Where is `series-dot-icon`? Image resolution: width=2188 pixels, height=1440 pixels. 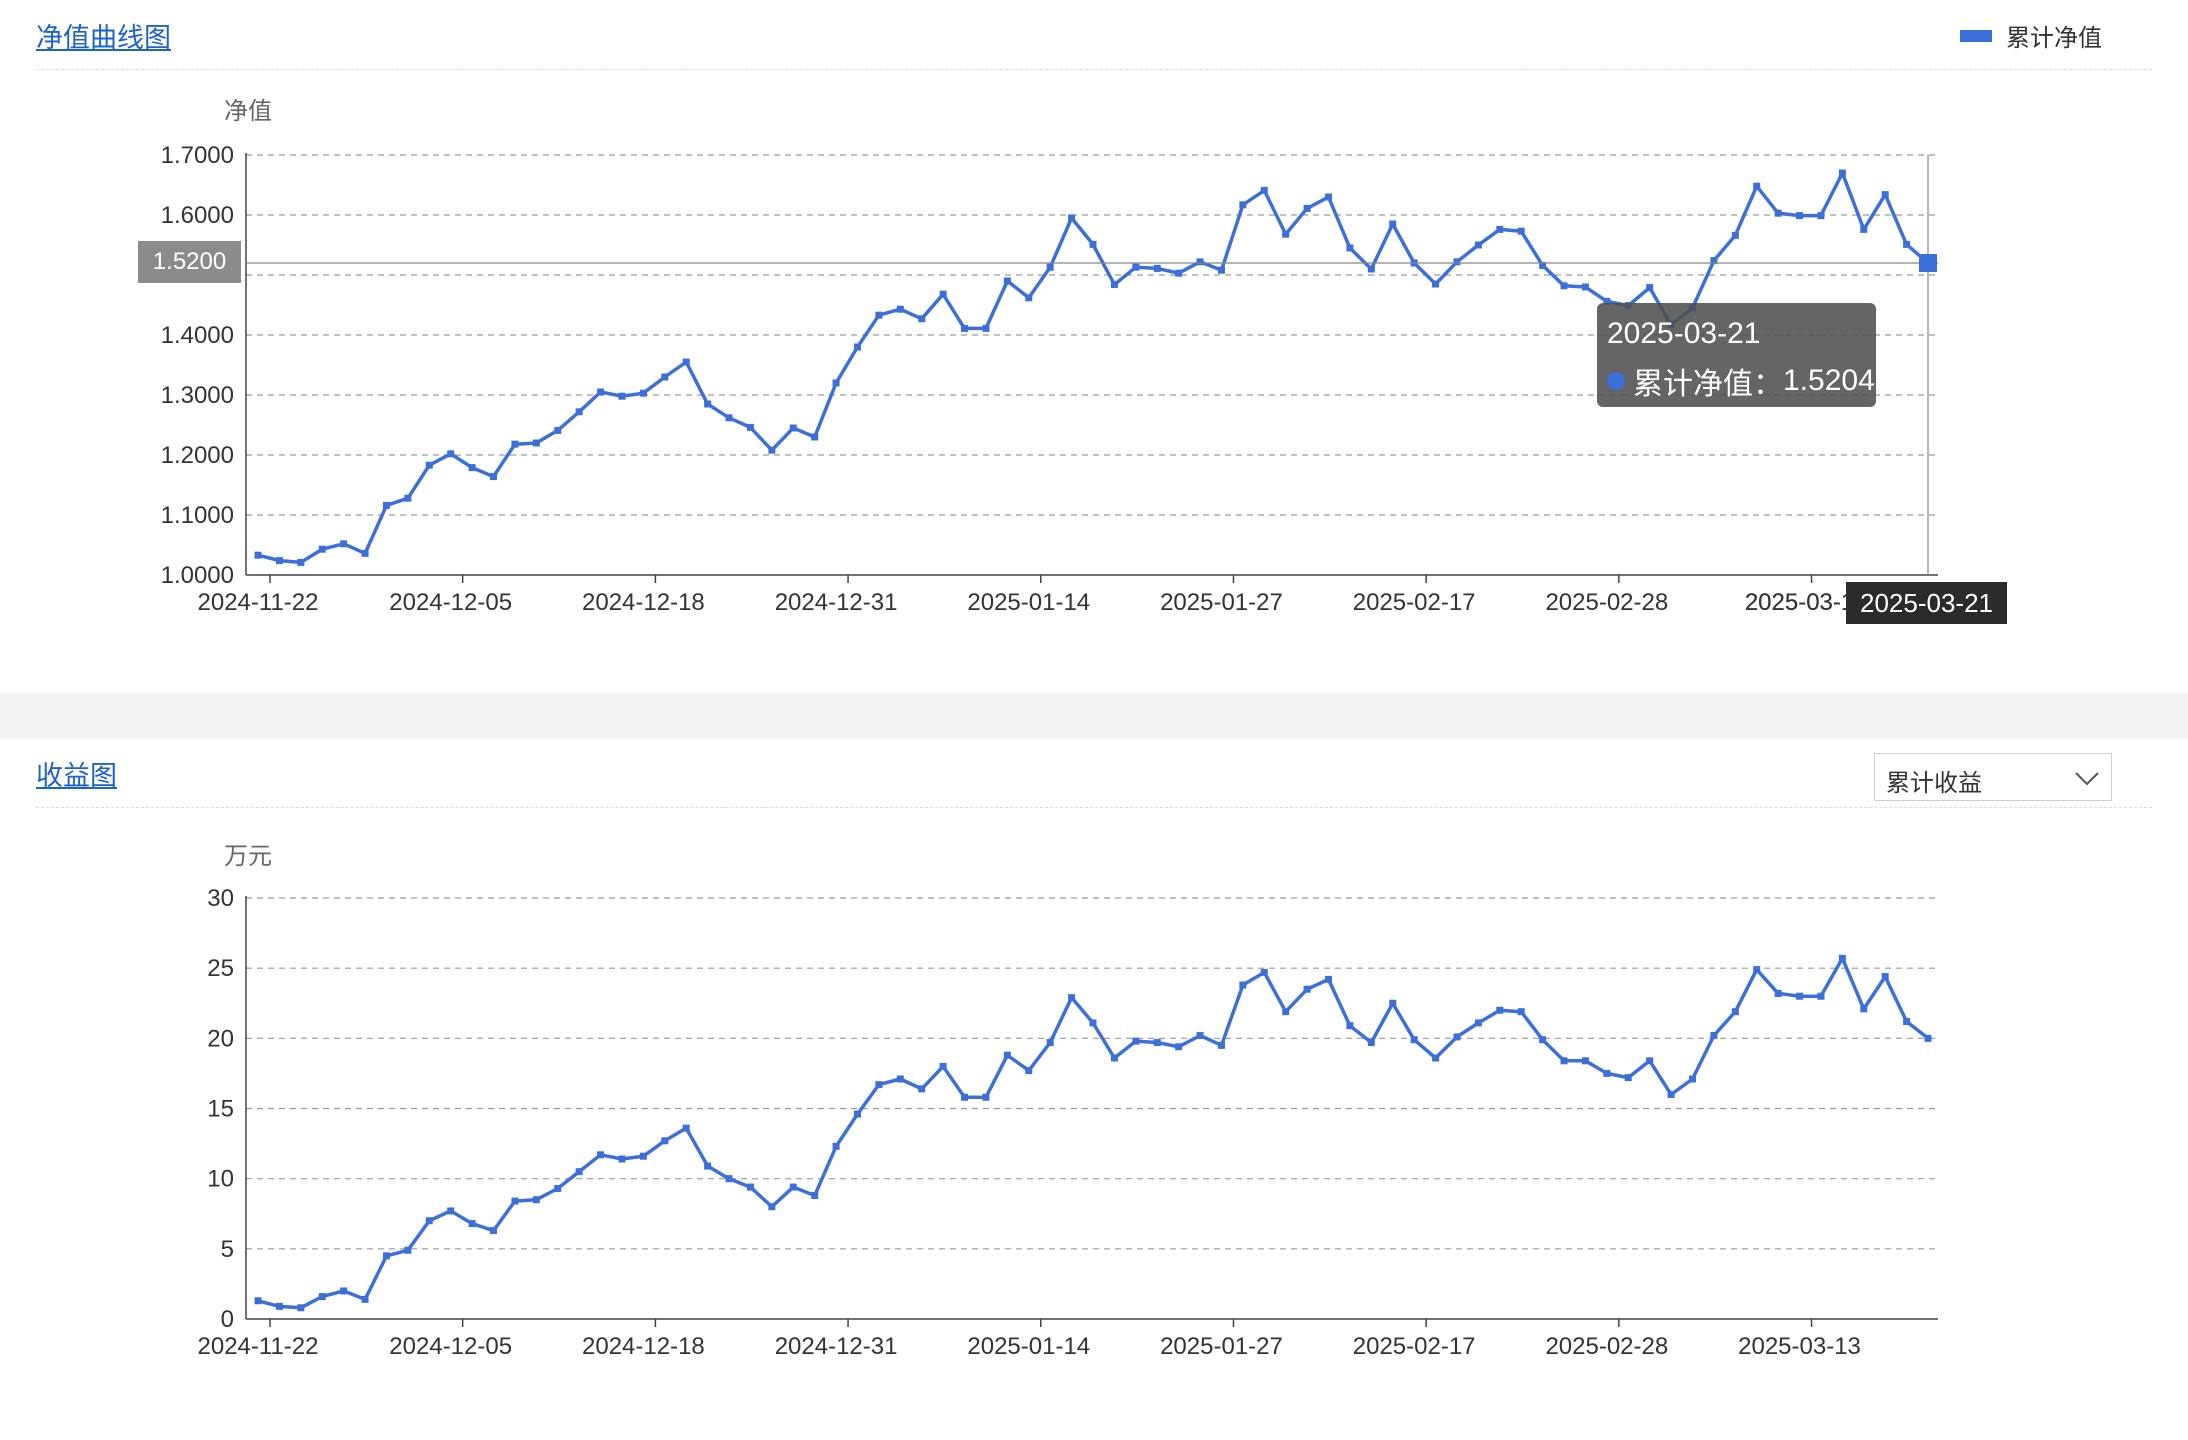
series-dot-icon is located at coordinates (1616, 381).